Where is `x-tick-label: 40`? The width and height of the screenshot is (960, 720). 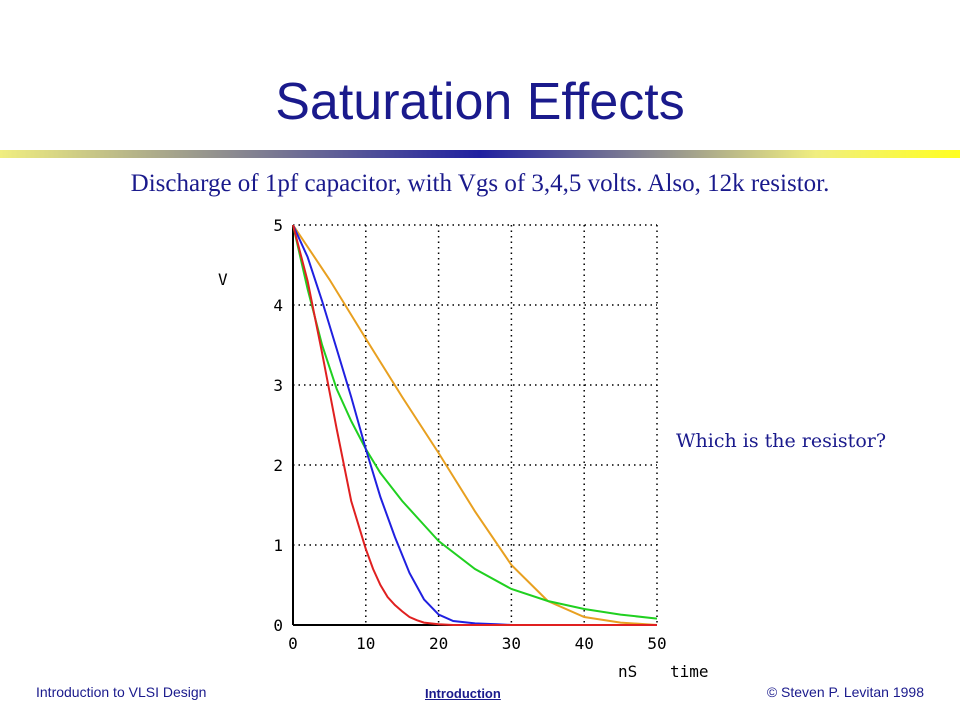
x-tick-label: 40 is located at coordinates (584, 643).